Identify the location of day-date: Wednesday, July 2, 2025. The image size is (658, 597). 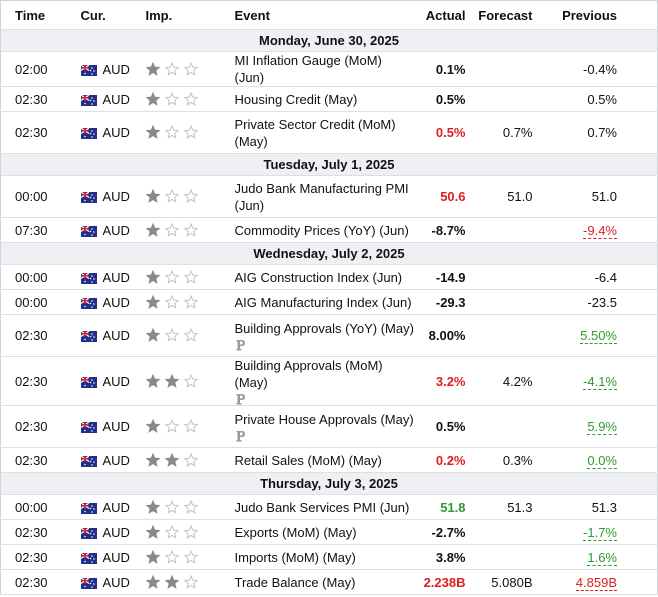
(329, 253).